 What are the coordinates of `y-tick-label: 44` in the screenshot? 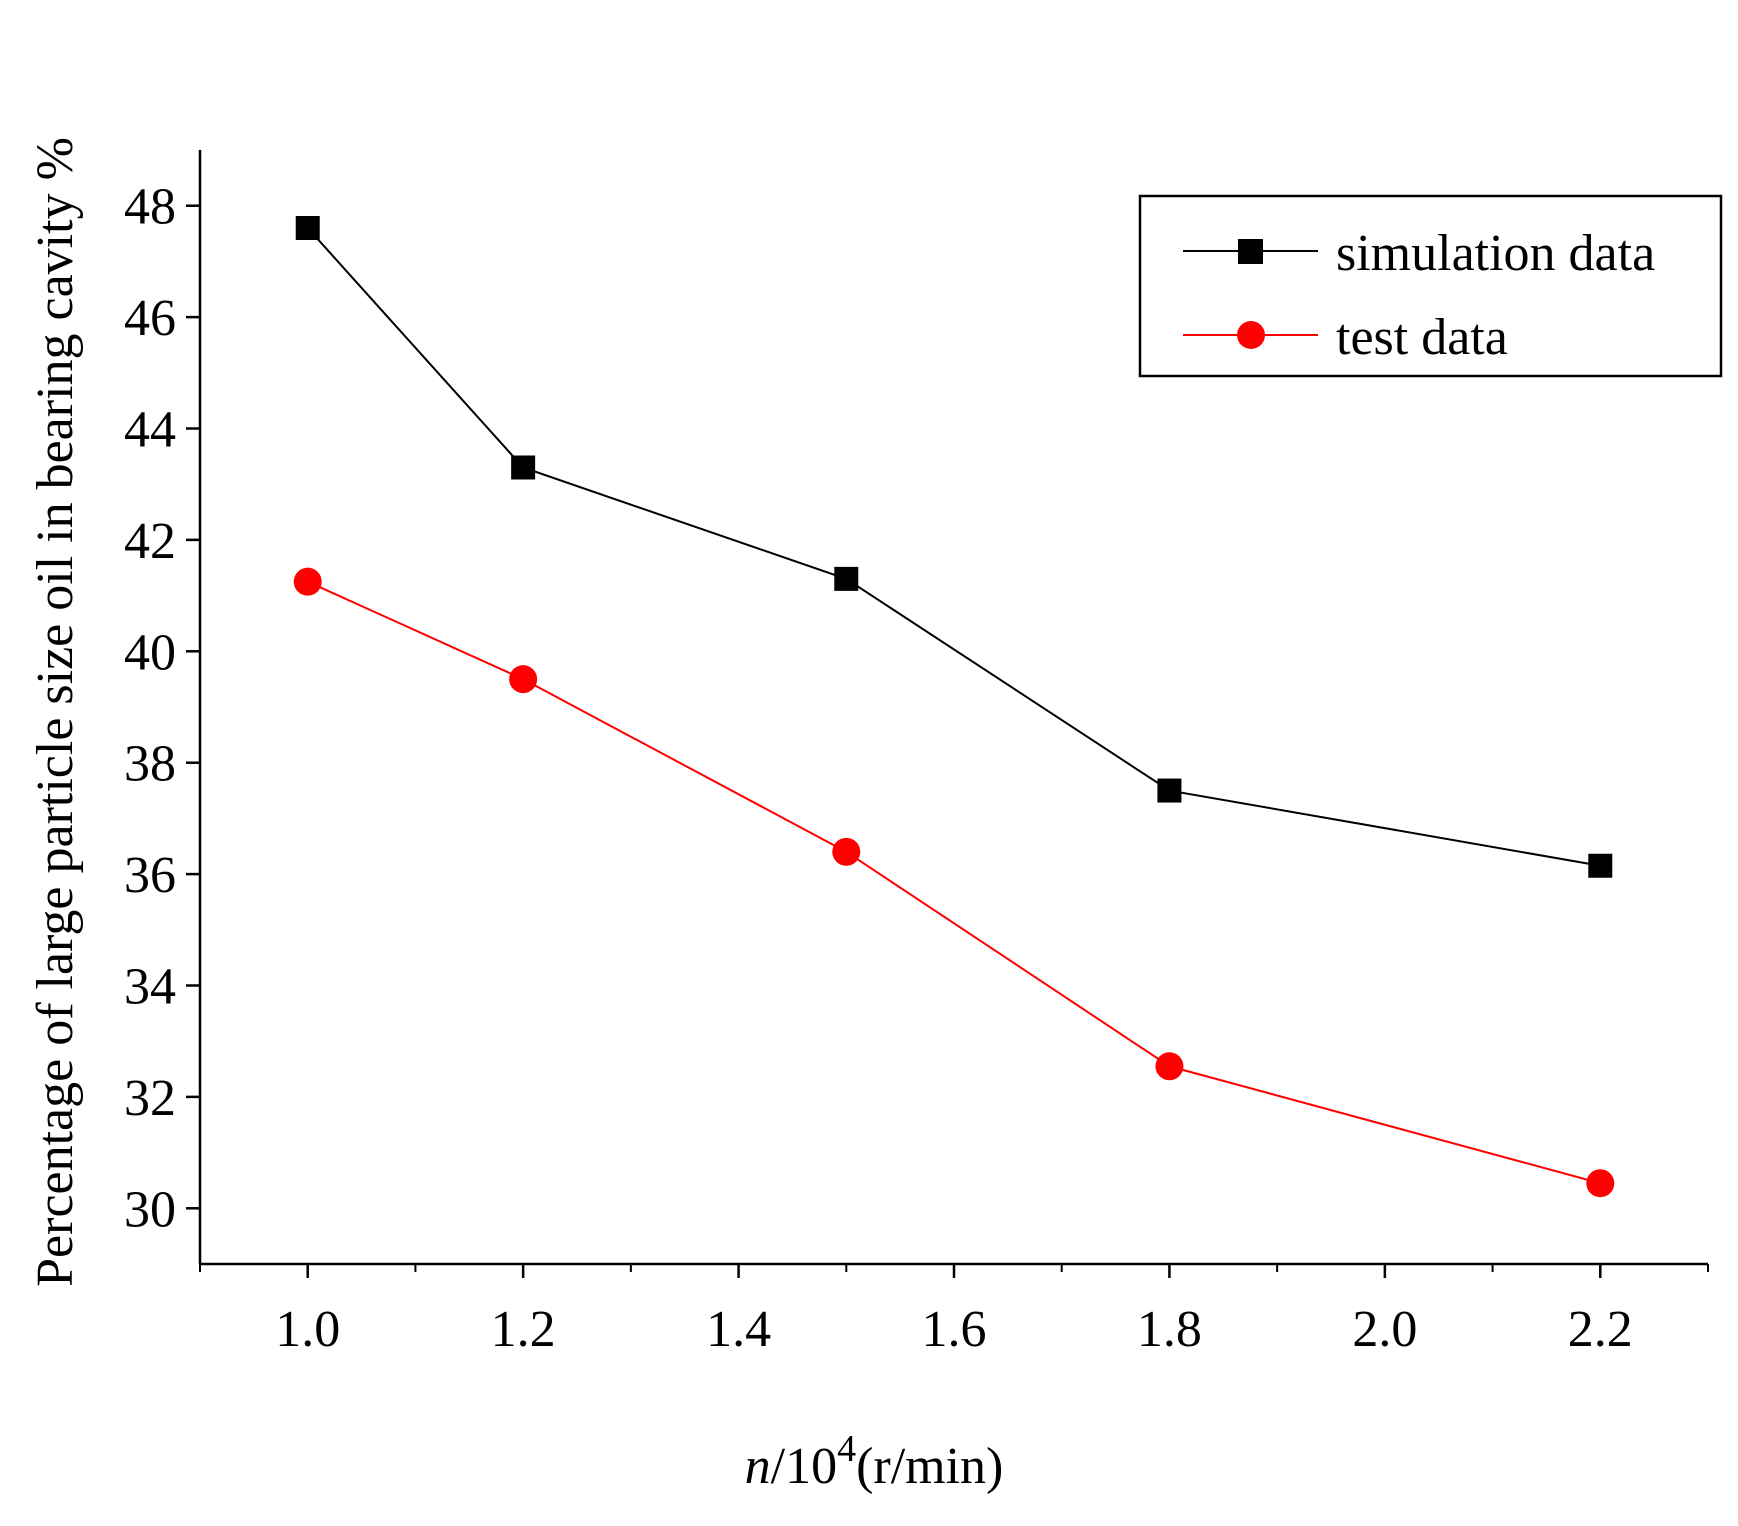 It's located at (150, 430).